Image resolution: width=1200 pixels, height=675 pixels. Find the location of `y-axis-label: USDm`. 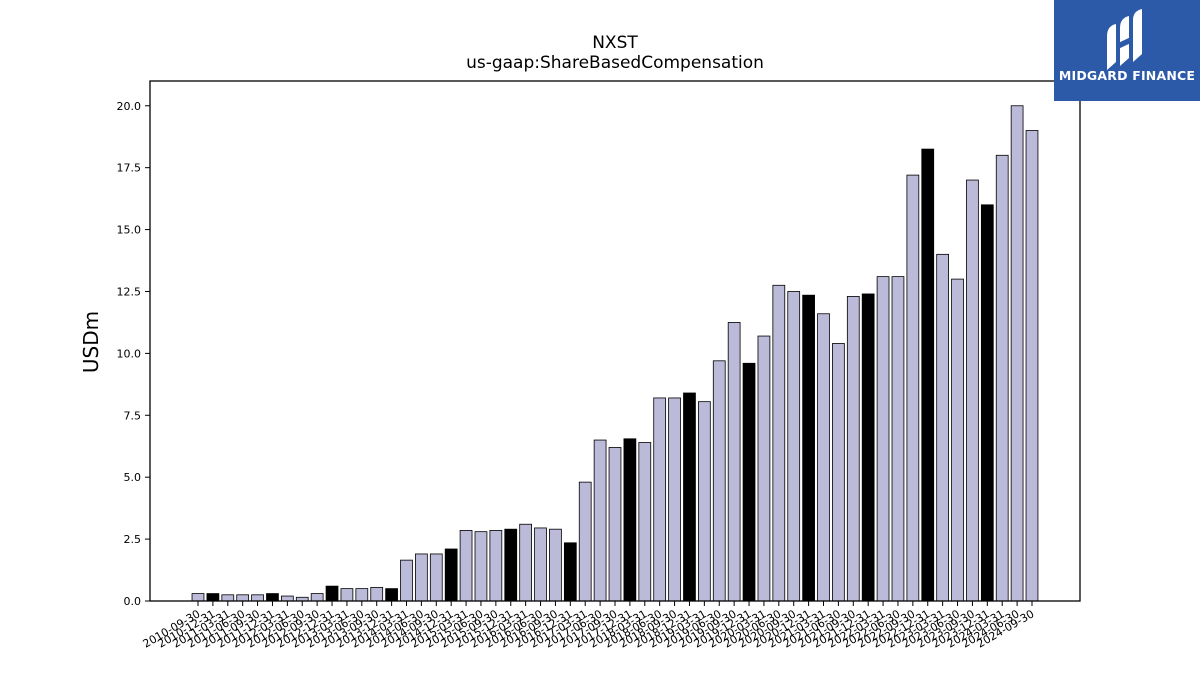

y-axis-label: USDm is located at coordinates (91, 342).